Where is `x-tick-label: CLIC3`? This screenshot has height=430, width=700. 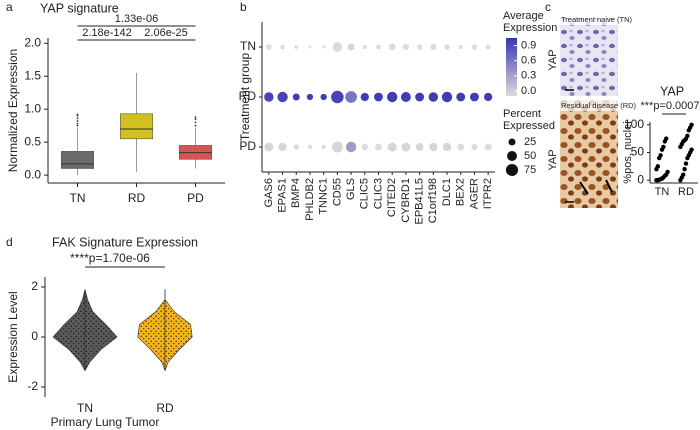
x-tick-label: CLIC3 is located at coordinates (378, 193).